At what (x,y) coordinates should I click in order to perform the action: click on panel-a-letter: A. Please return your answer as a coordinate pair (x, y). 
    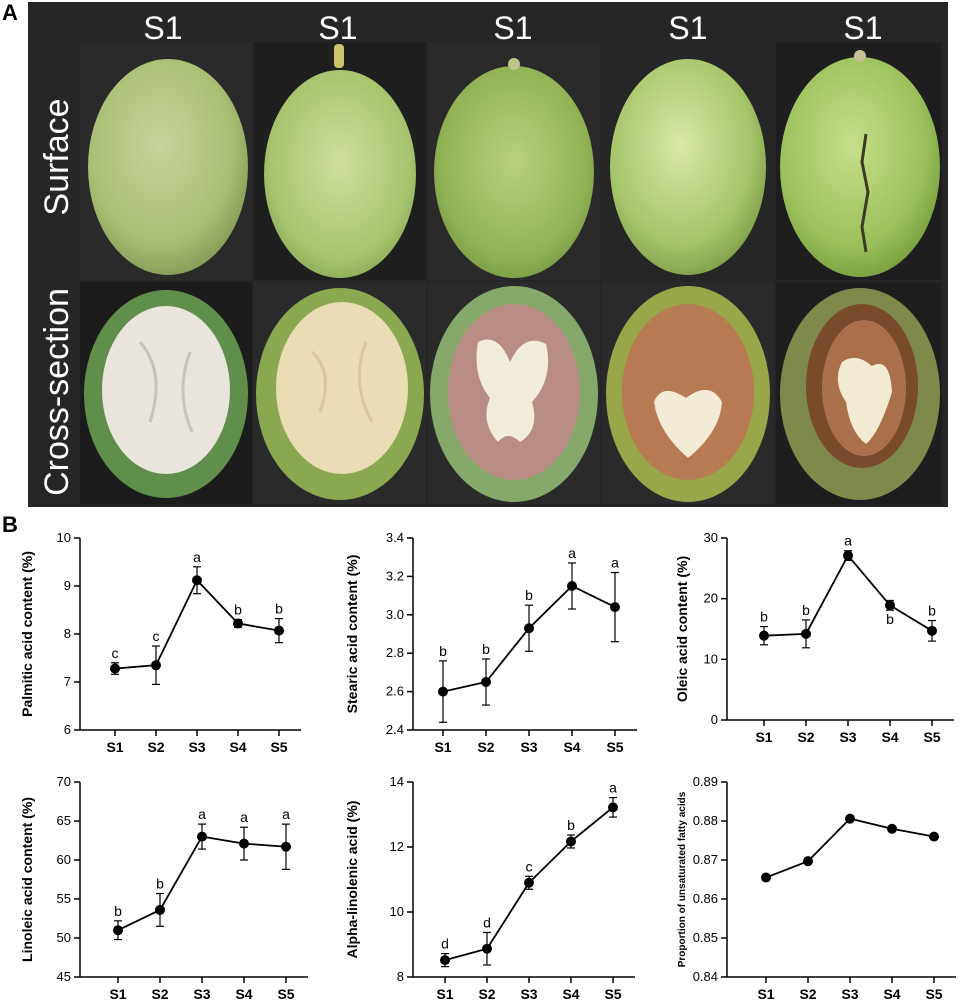
    Looking at the image, I should click on (10, 12).